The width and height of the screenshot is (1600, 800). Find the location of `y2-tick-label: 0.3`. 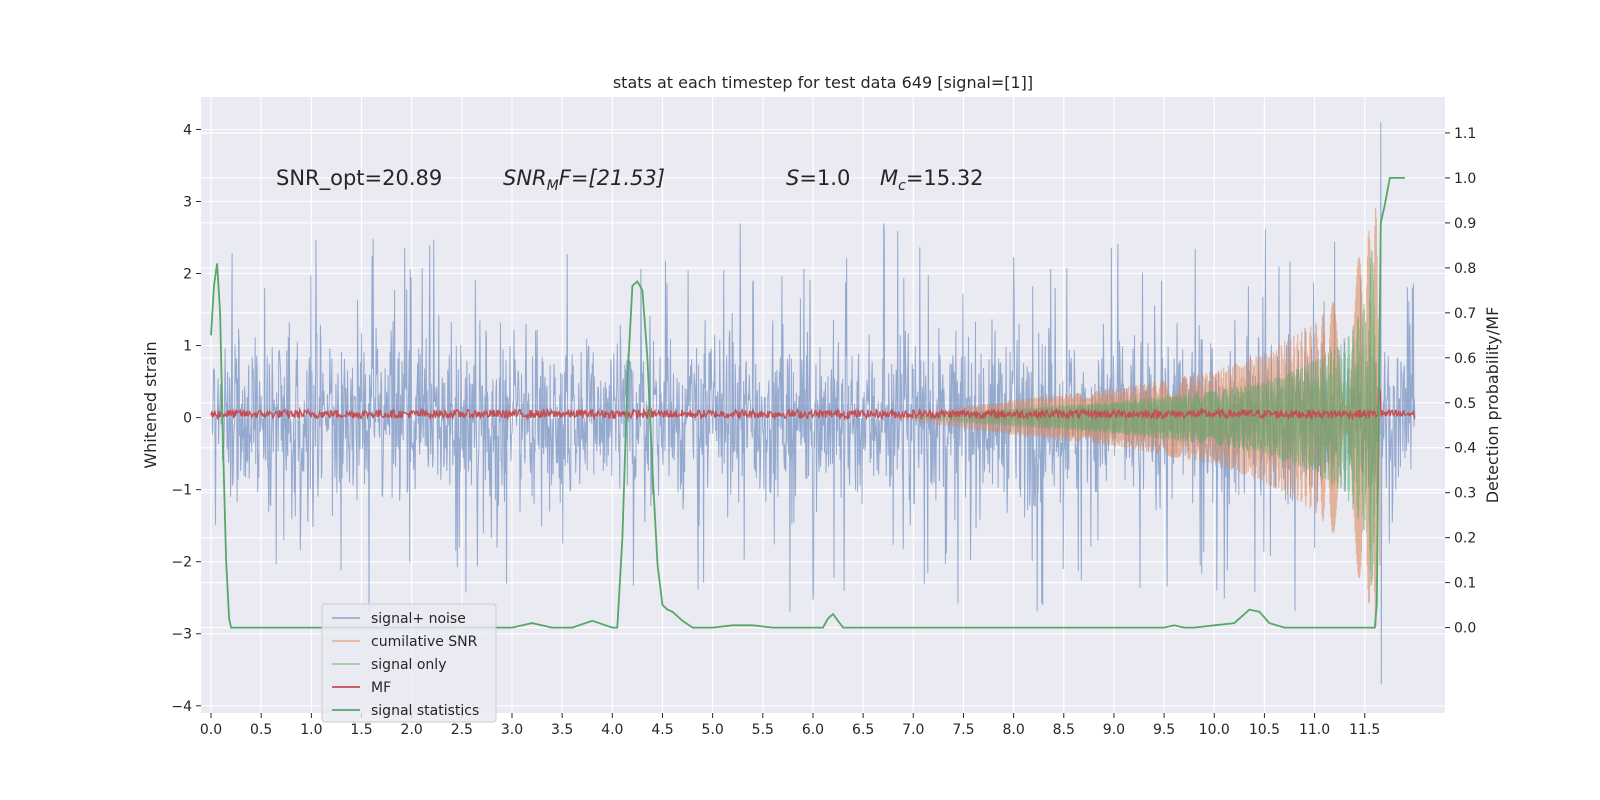

y2-tick-label: 0.3 is located at coordinates (1465, 494).